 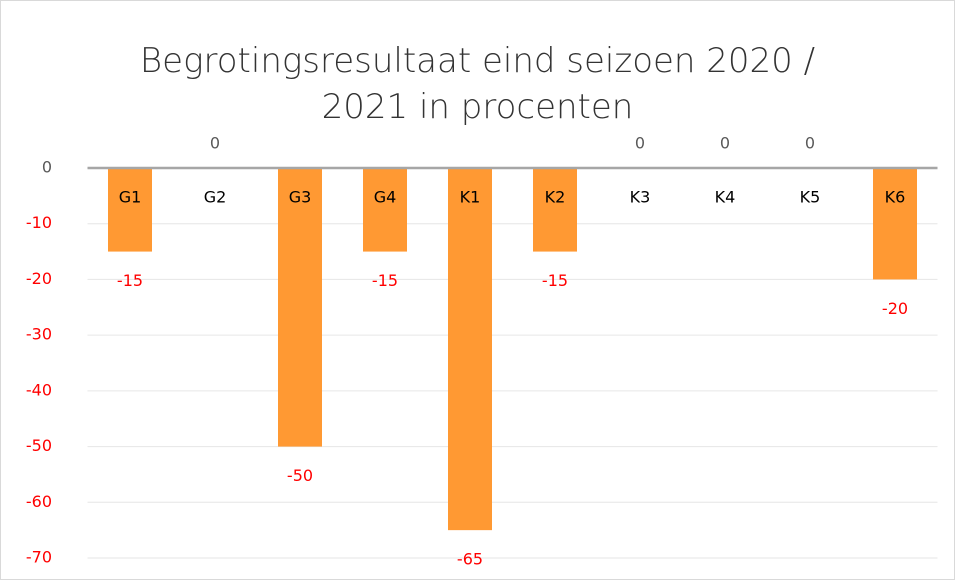 What do you see at coordinates (300, 197) in the screenshot?
I see `x-tick-label: G3` at bounding box center [300, 197].